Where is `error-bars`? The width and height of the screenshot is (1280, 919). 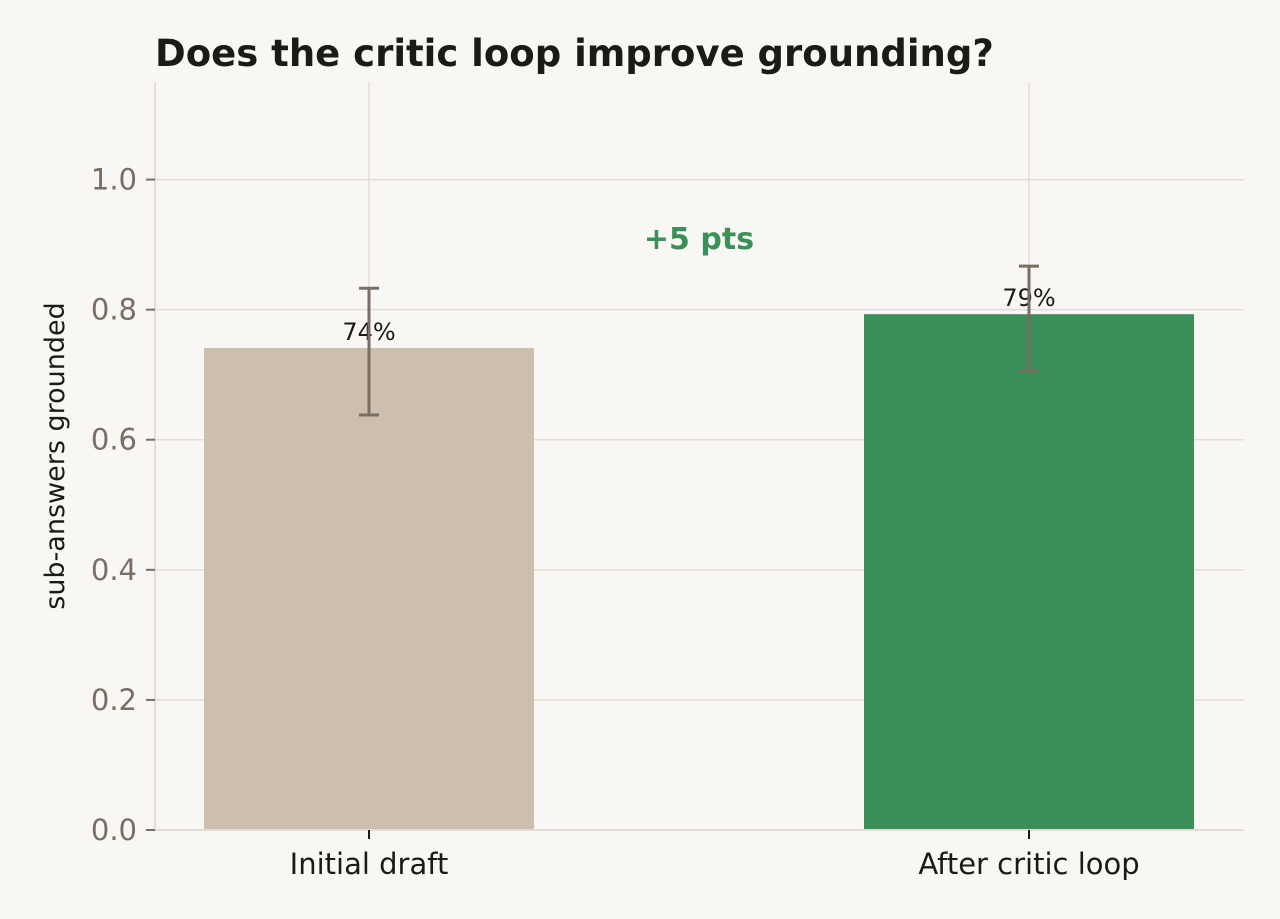
error-bars is located at coordinates (699, 340).